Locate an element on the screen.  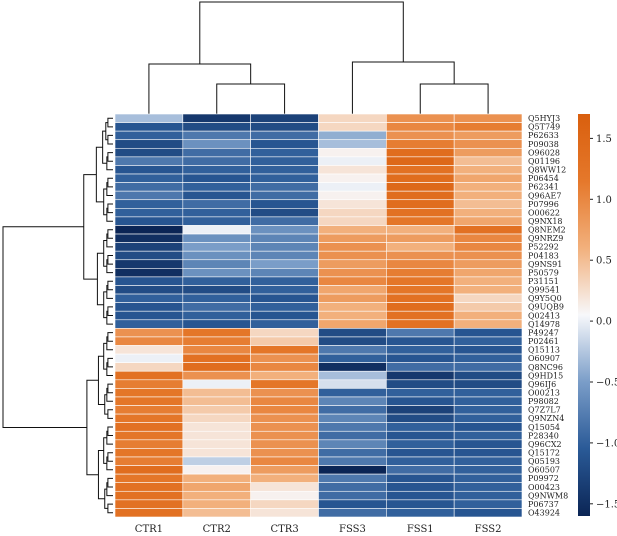
row-label: Q7Z7L7 is located at coordinates (544, 410).